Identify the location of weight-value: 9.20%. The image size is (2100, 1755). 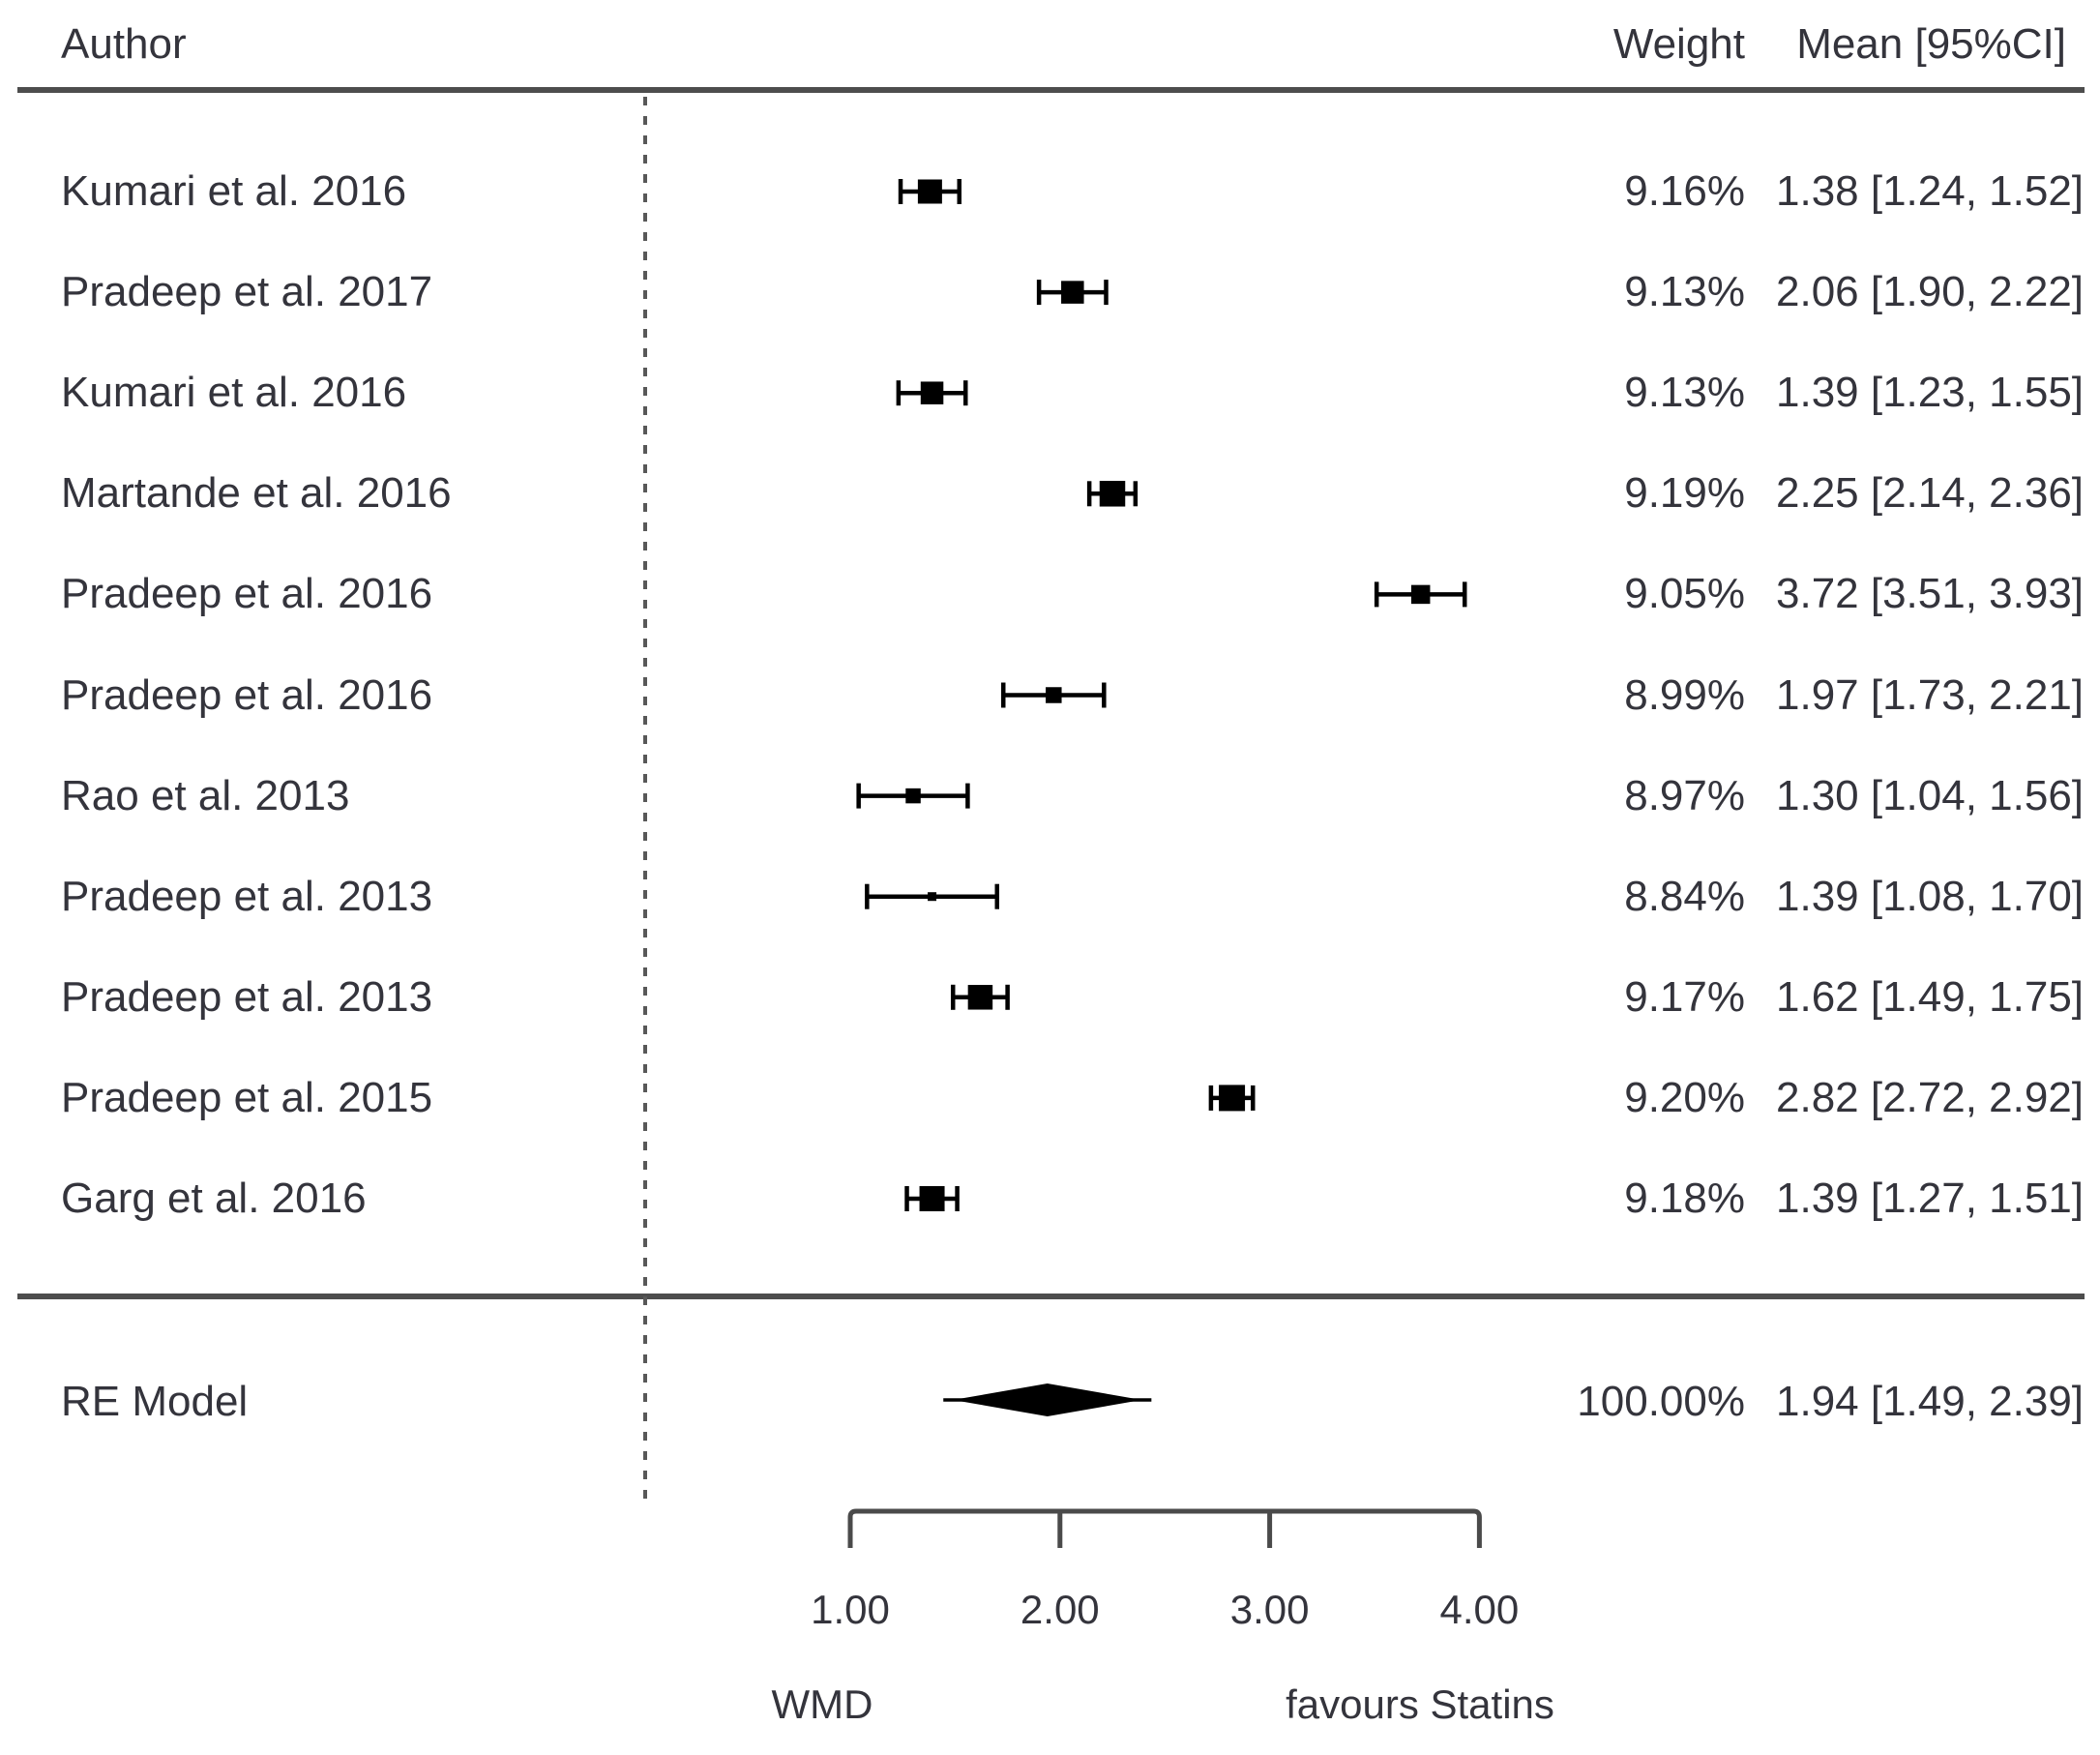
(1684, 1097).